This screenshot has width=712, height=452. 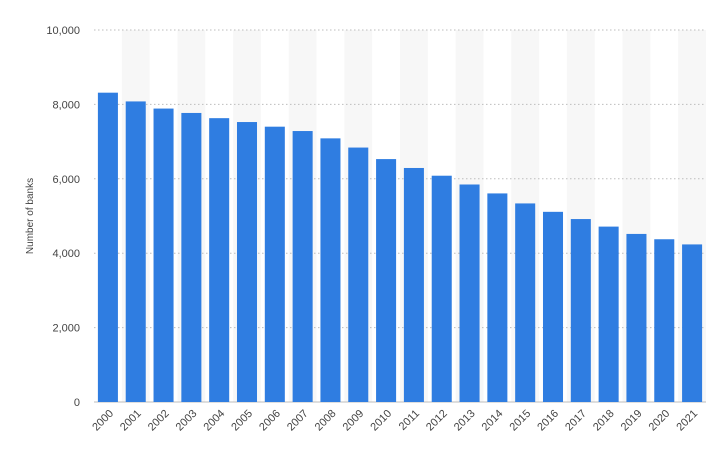 What do you see at coordinates (298, 421) in the screenshot?
I see `x-tick-label: 2007` at bounding box center [298, 421].